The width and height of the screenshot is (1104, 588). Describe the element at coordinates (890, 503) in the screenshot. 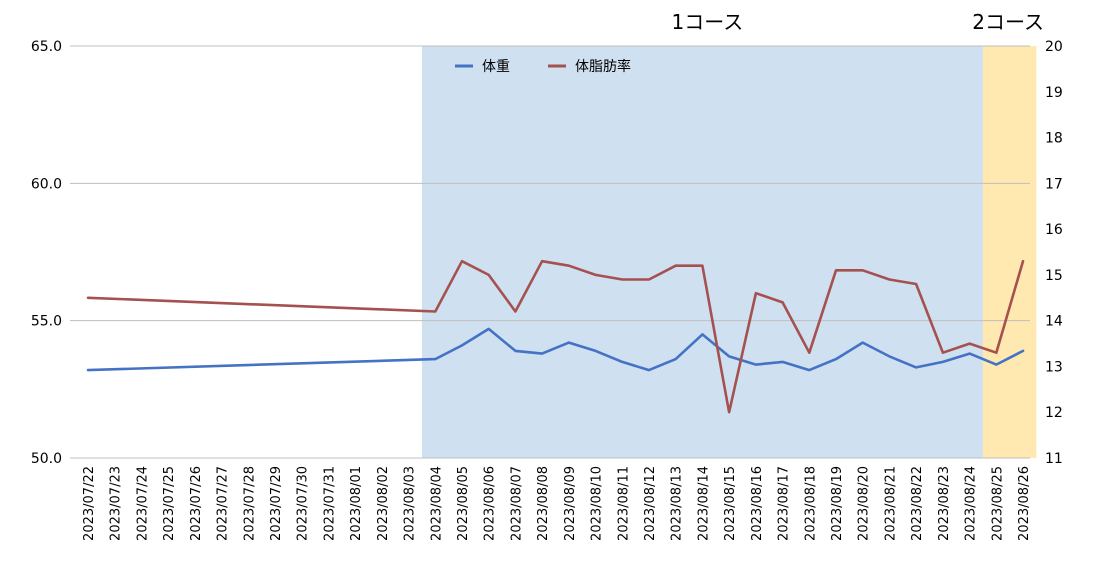

I see `x-tick: 2023/08/21` at that location.